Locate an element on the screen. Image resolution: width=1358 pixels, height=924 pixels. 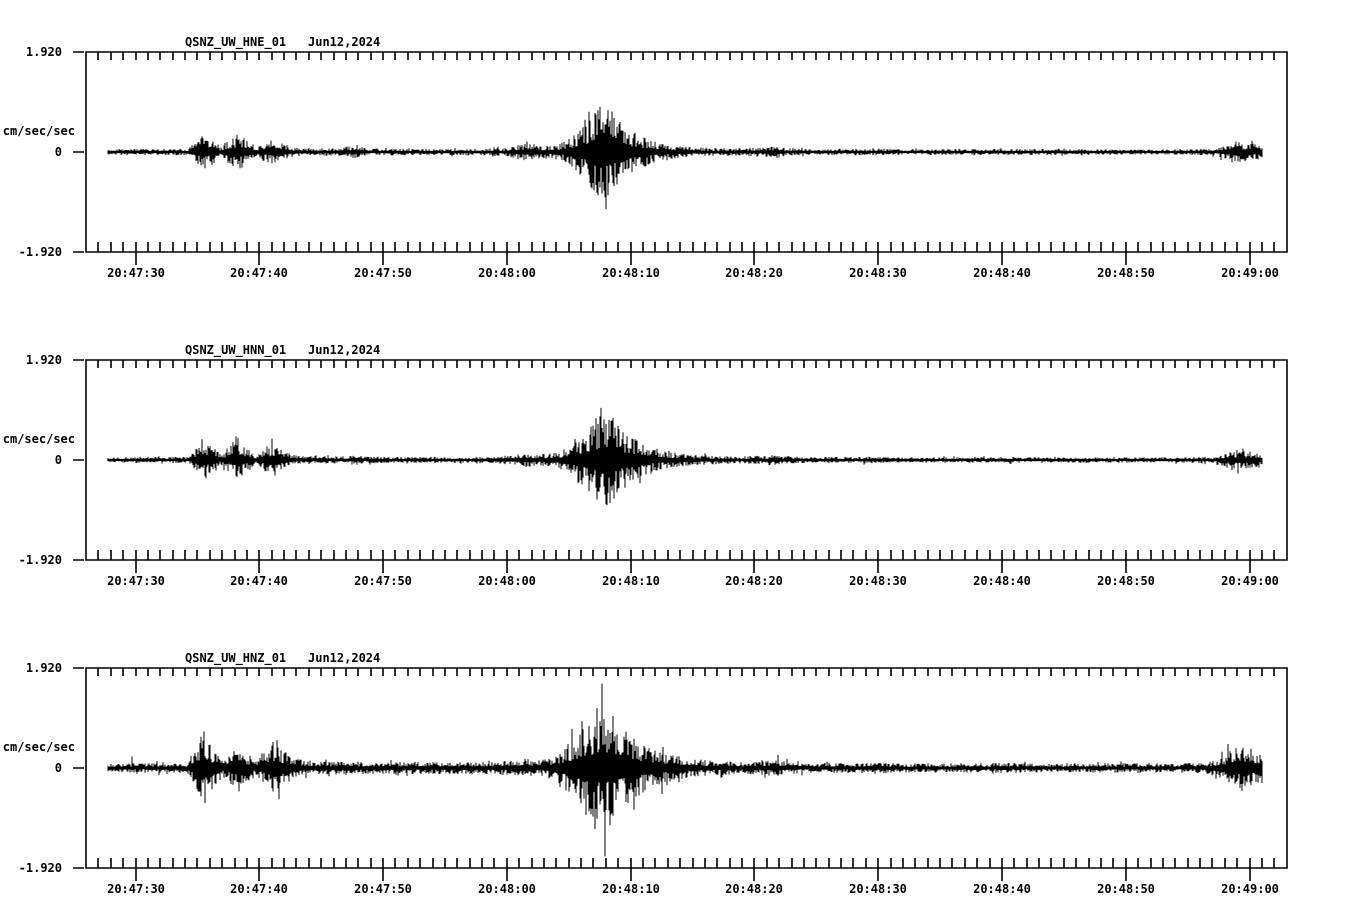
panel-title: QSNZ_UW_HNN_01 is located at coordinates (235, 350).